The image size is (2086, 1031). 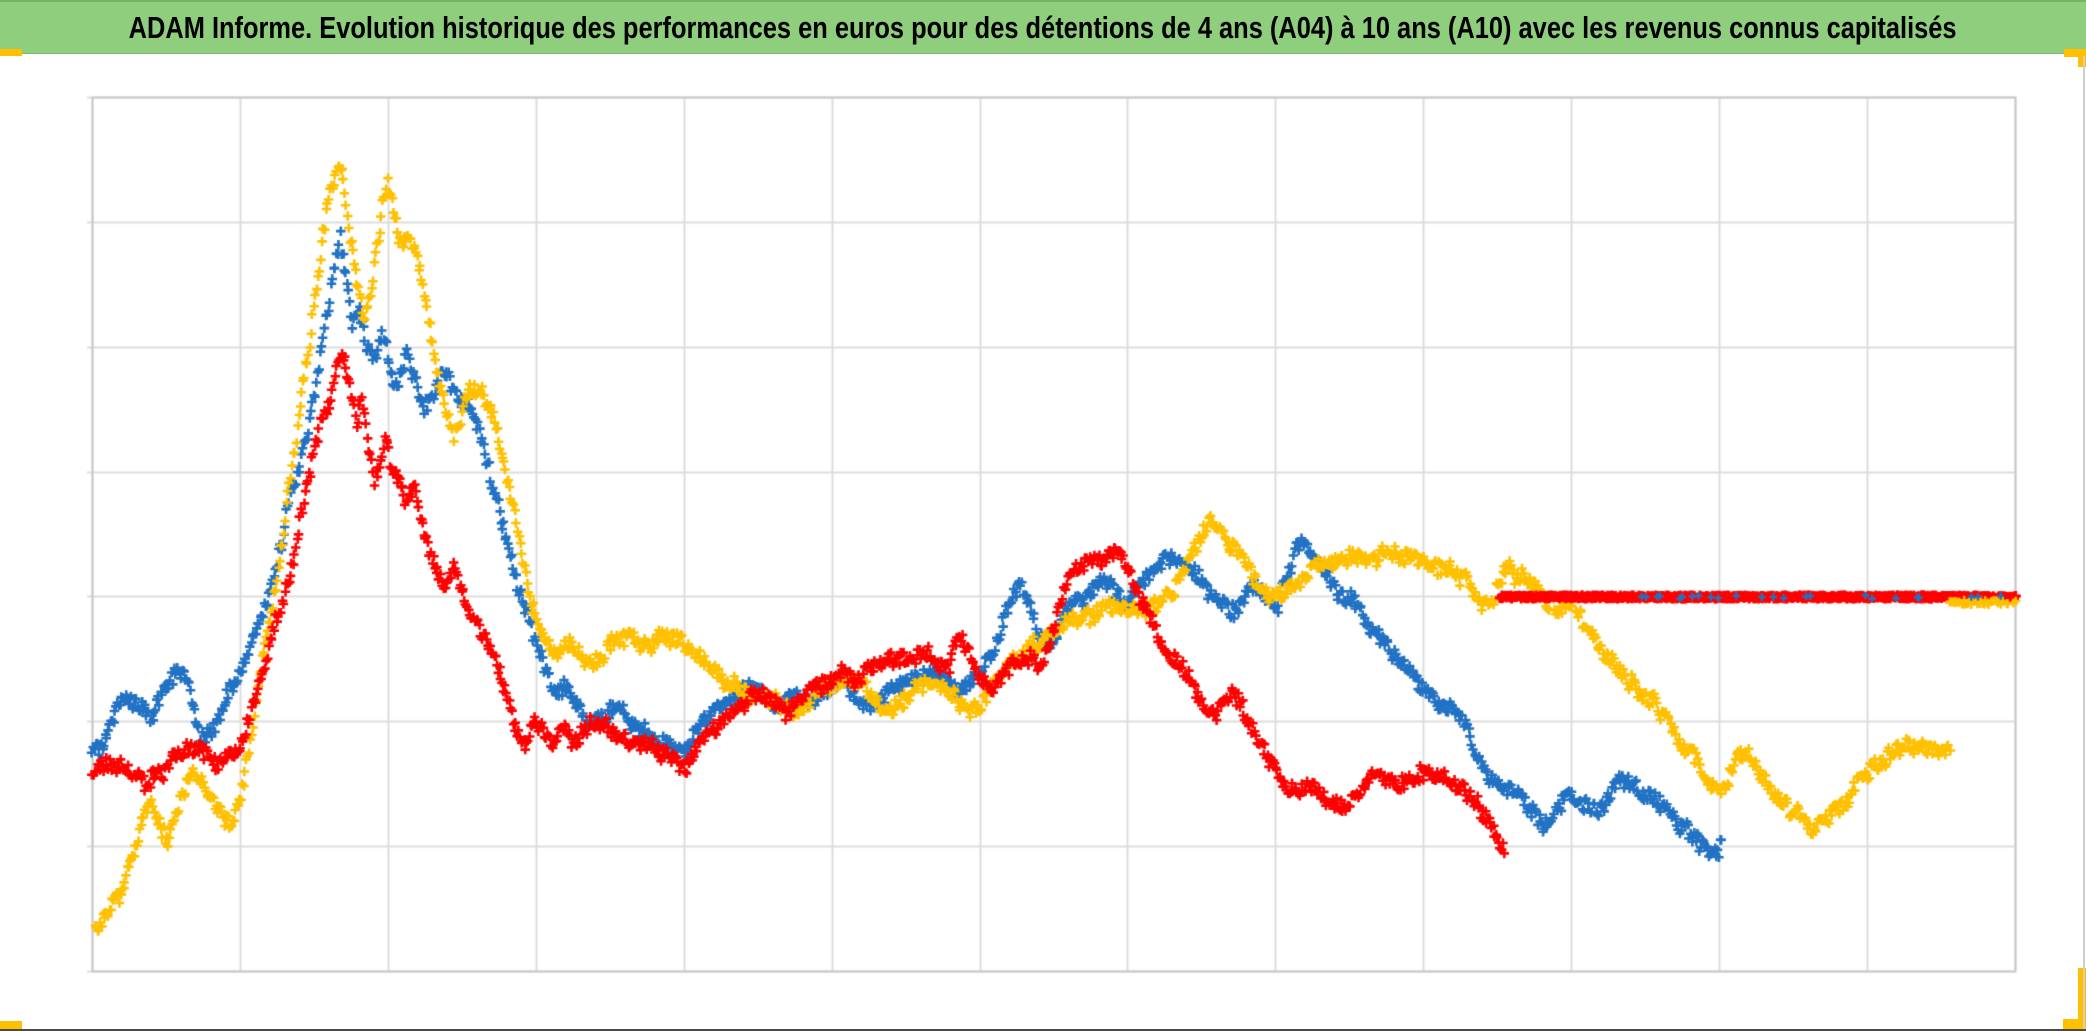 What do you see at coordinates (1043, 1030) in the screenshot?
I see `window-bottom-edge` at bounding box center [1043, 1030].